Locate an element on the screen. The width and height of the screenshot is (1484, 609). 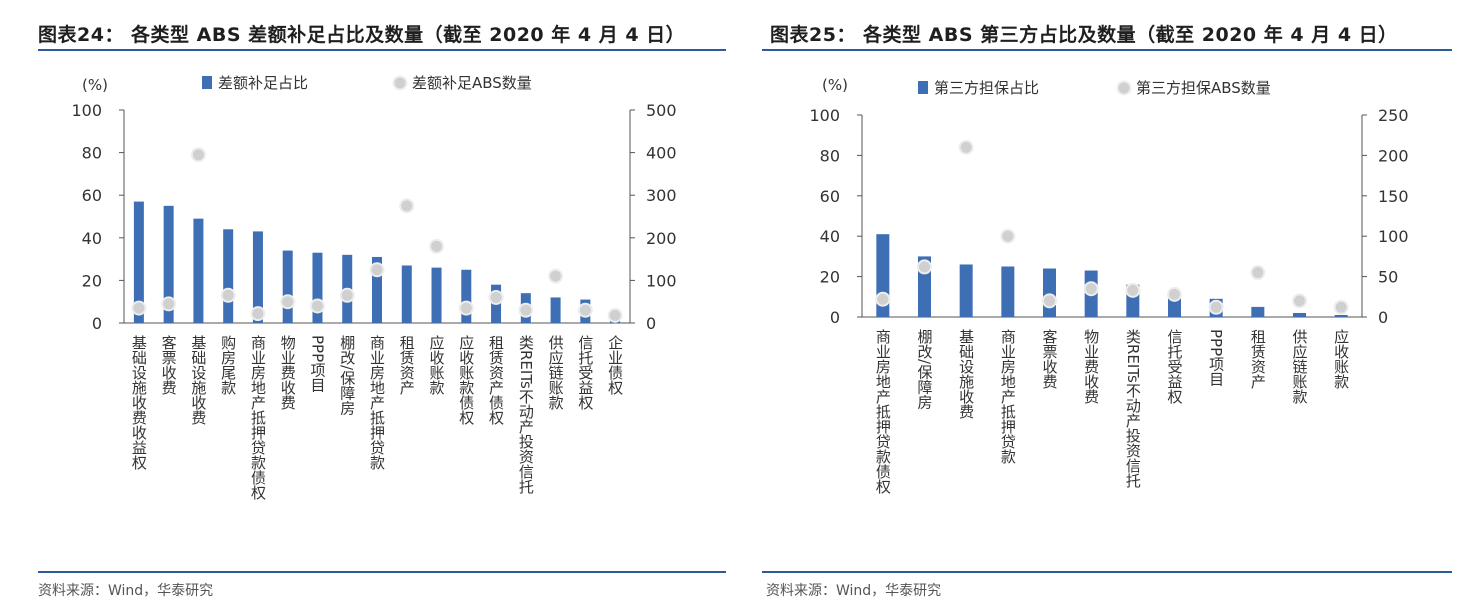
legend-dot-swatch is located at coordinates (1124, 88).